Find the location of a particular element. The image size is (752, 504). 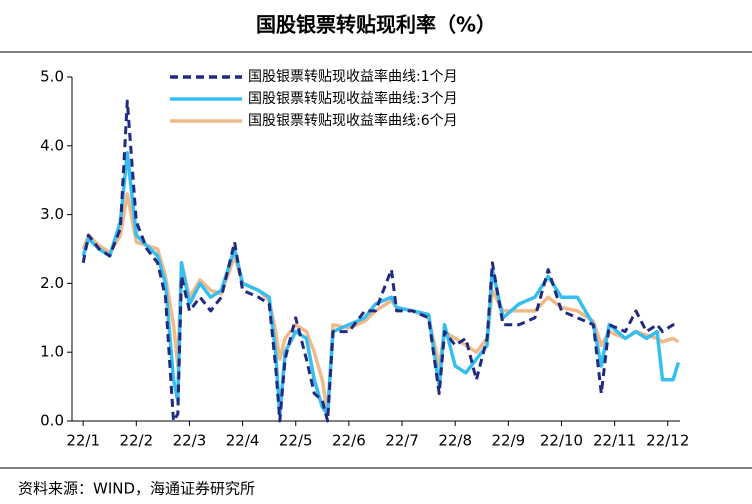

y-tick-label: 5.0 is located at coordinates (52, 77).